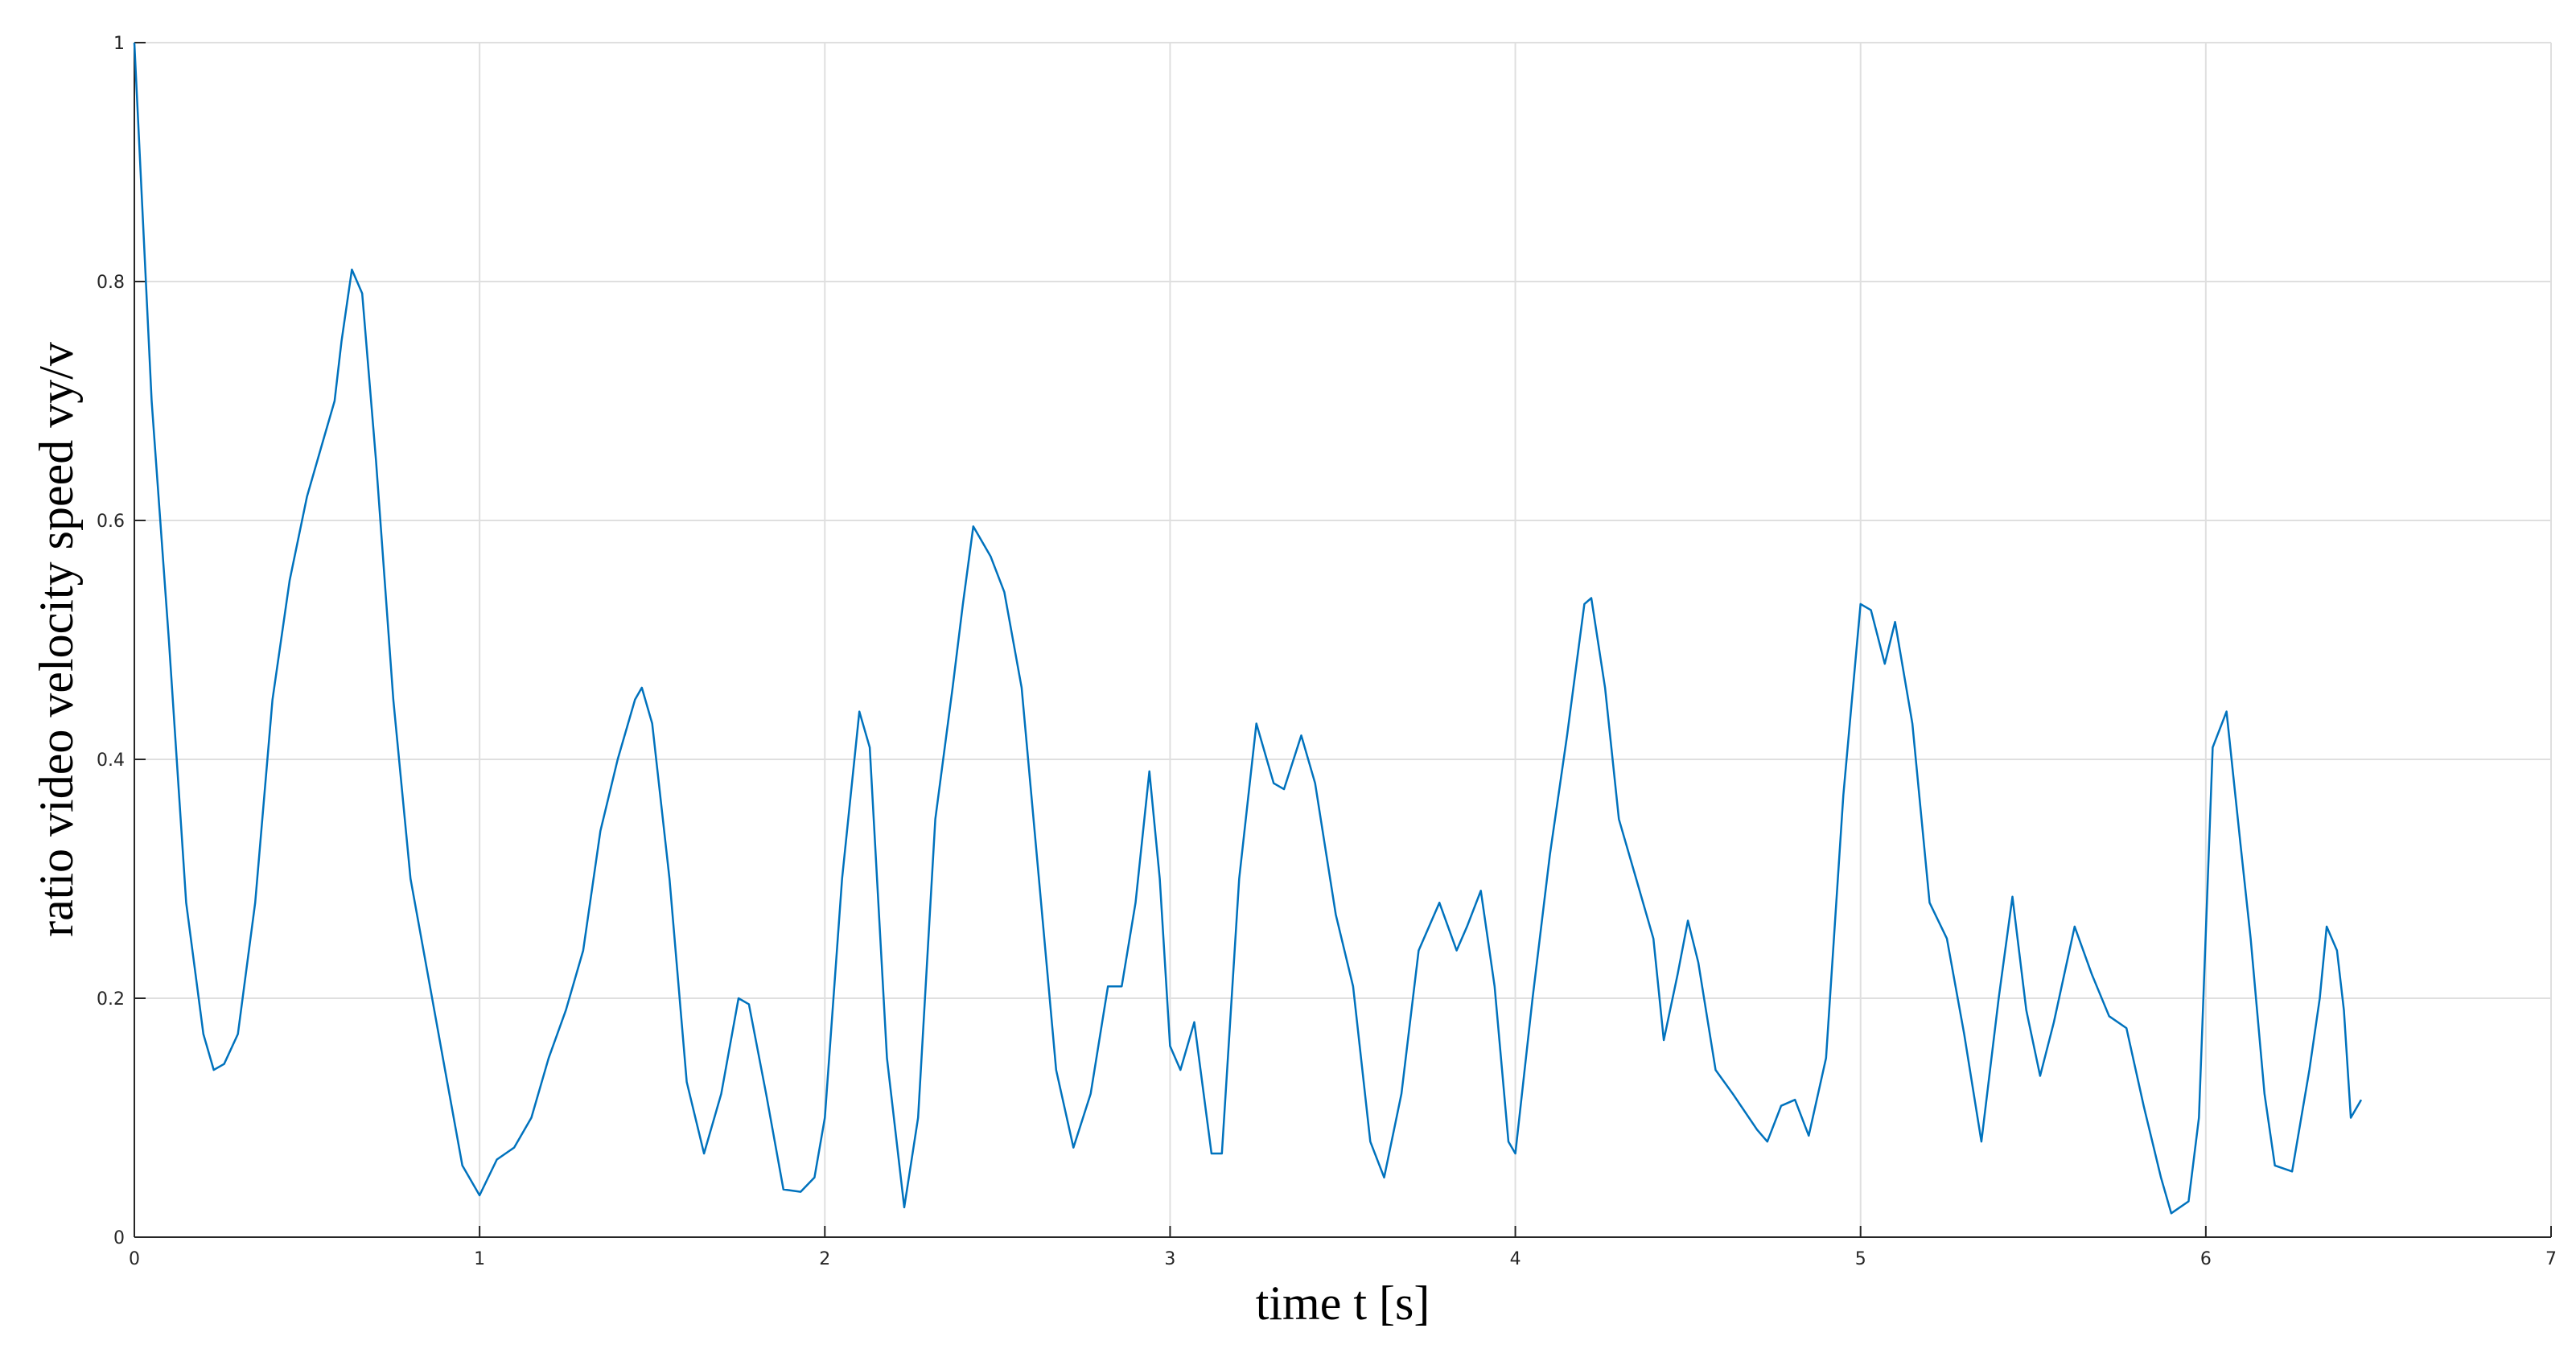  Describe the element at coordinates (111, 522) in the screenshot. I see `y-tick-label: 0.6` at that location.